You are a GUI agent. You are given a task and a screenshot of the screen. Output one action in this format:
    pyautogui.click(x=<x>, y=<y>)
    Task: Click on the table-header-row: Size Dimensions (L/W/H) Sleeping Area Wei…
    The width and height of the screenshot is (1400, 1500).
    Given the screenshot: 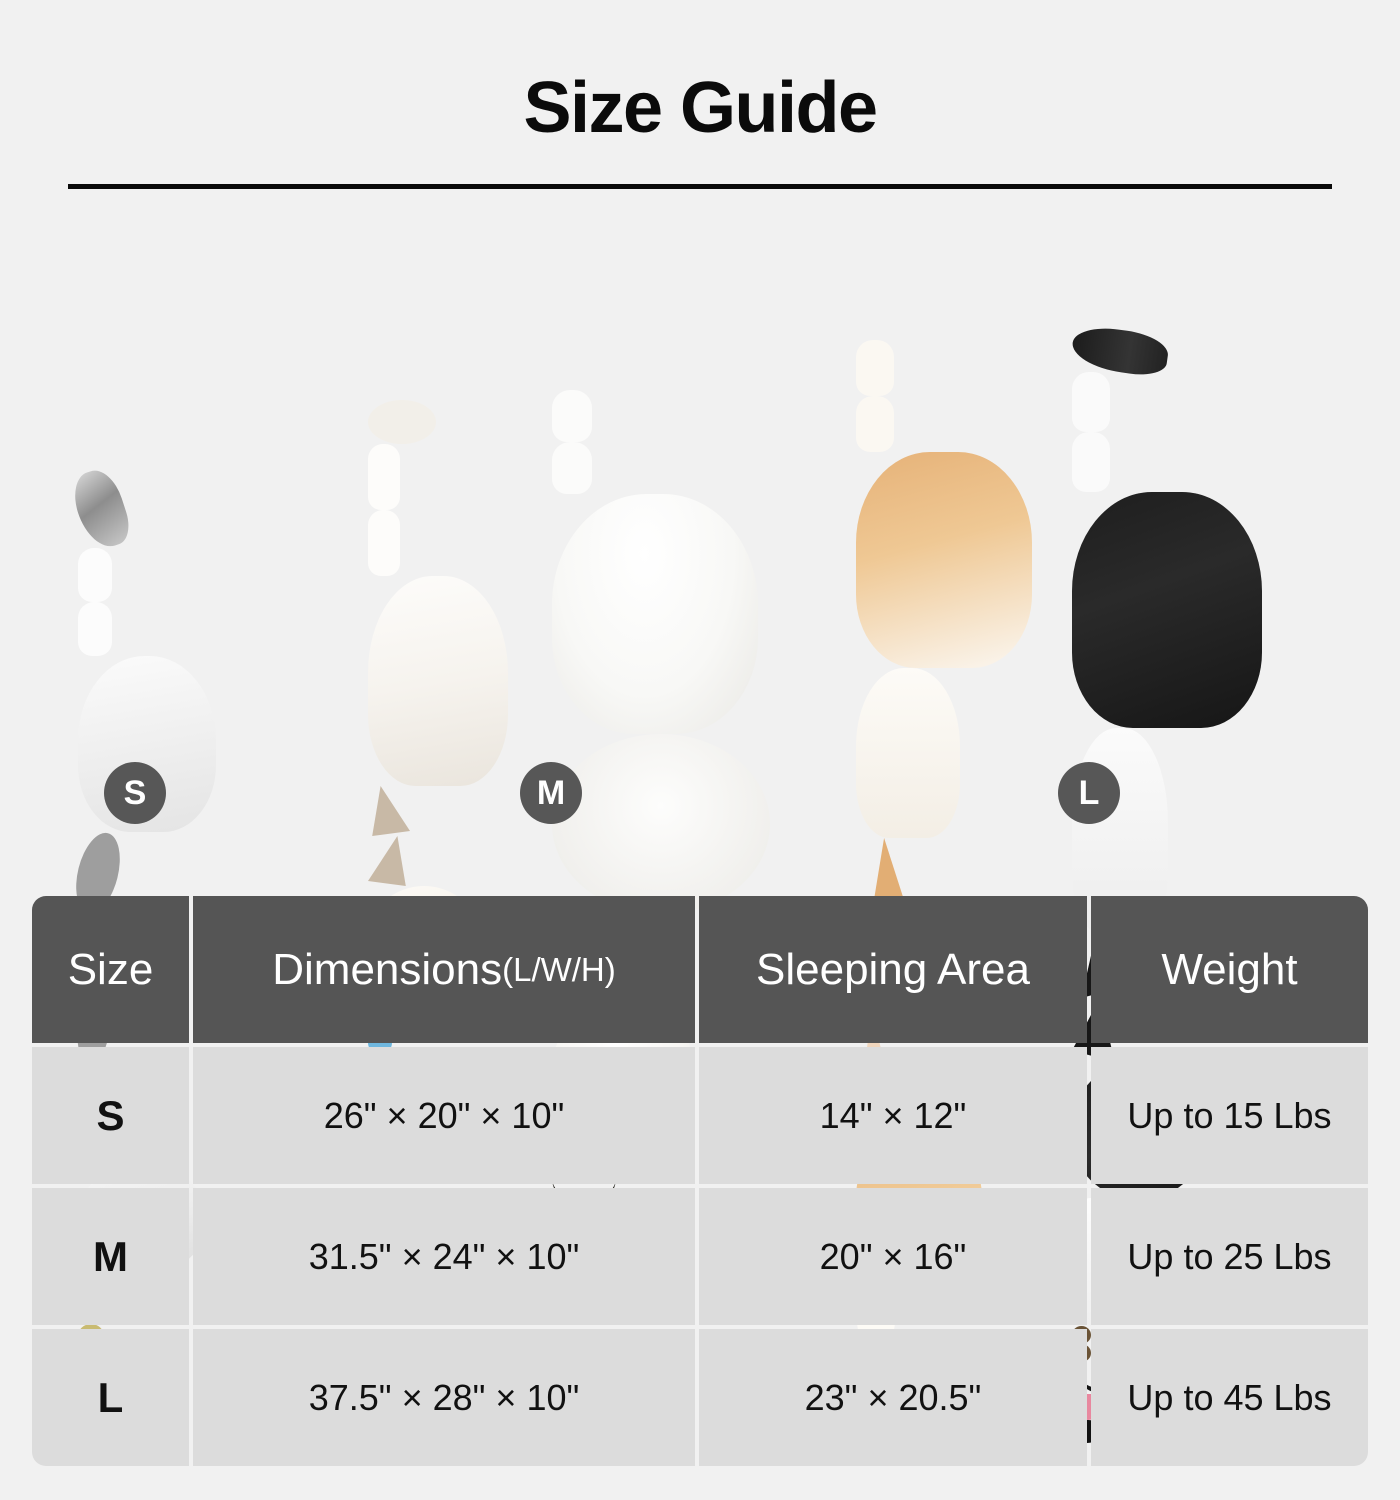 What is the action you would take?
    pyautogui.click(x=700, y=969)
    